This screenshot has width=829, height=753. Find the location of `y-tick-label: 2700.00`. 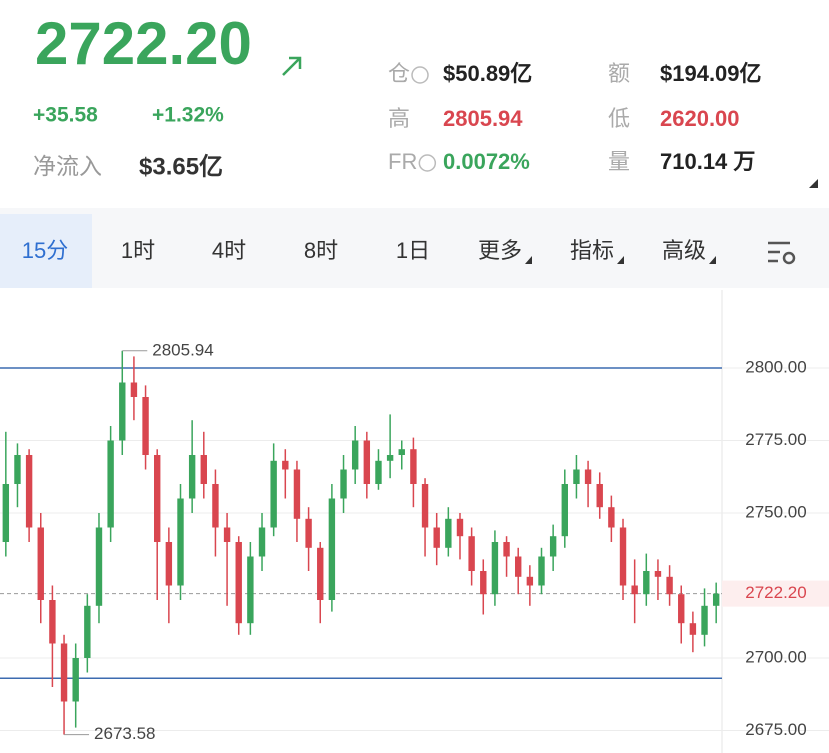

y-tick-label: 2700.00 is located at coordinates (775, 656).